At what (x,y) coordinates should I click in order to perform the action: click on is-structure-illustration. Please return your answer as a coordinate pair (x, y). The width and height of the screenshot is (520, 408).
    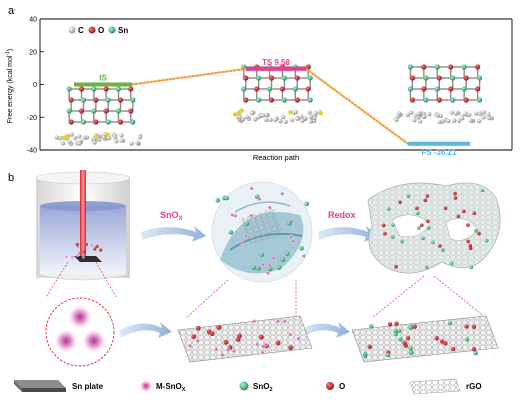
    Looking at the image, I should click on (98, 116).